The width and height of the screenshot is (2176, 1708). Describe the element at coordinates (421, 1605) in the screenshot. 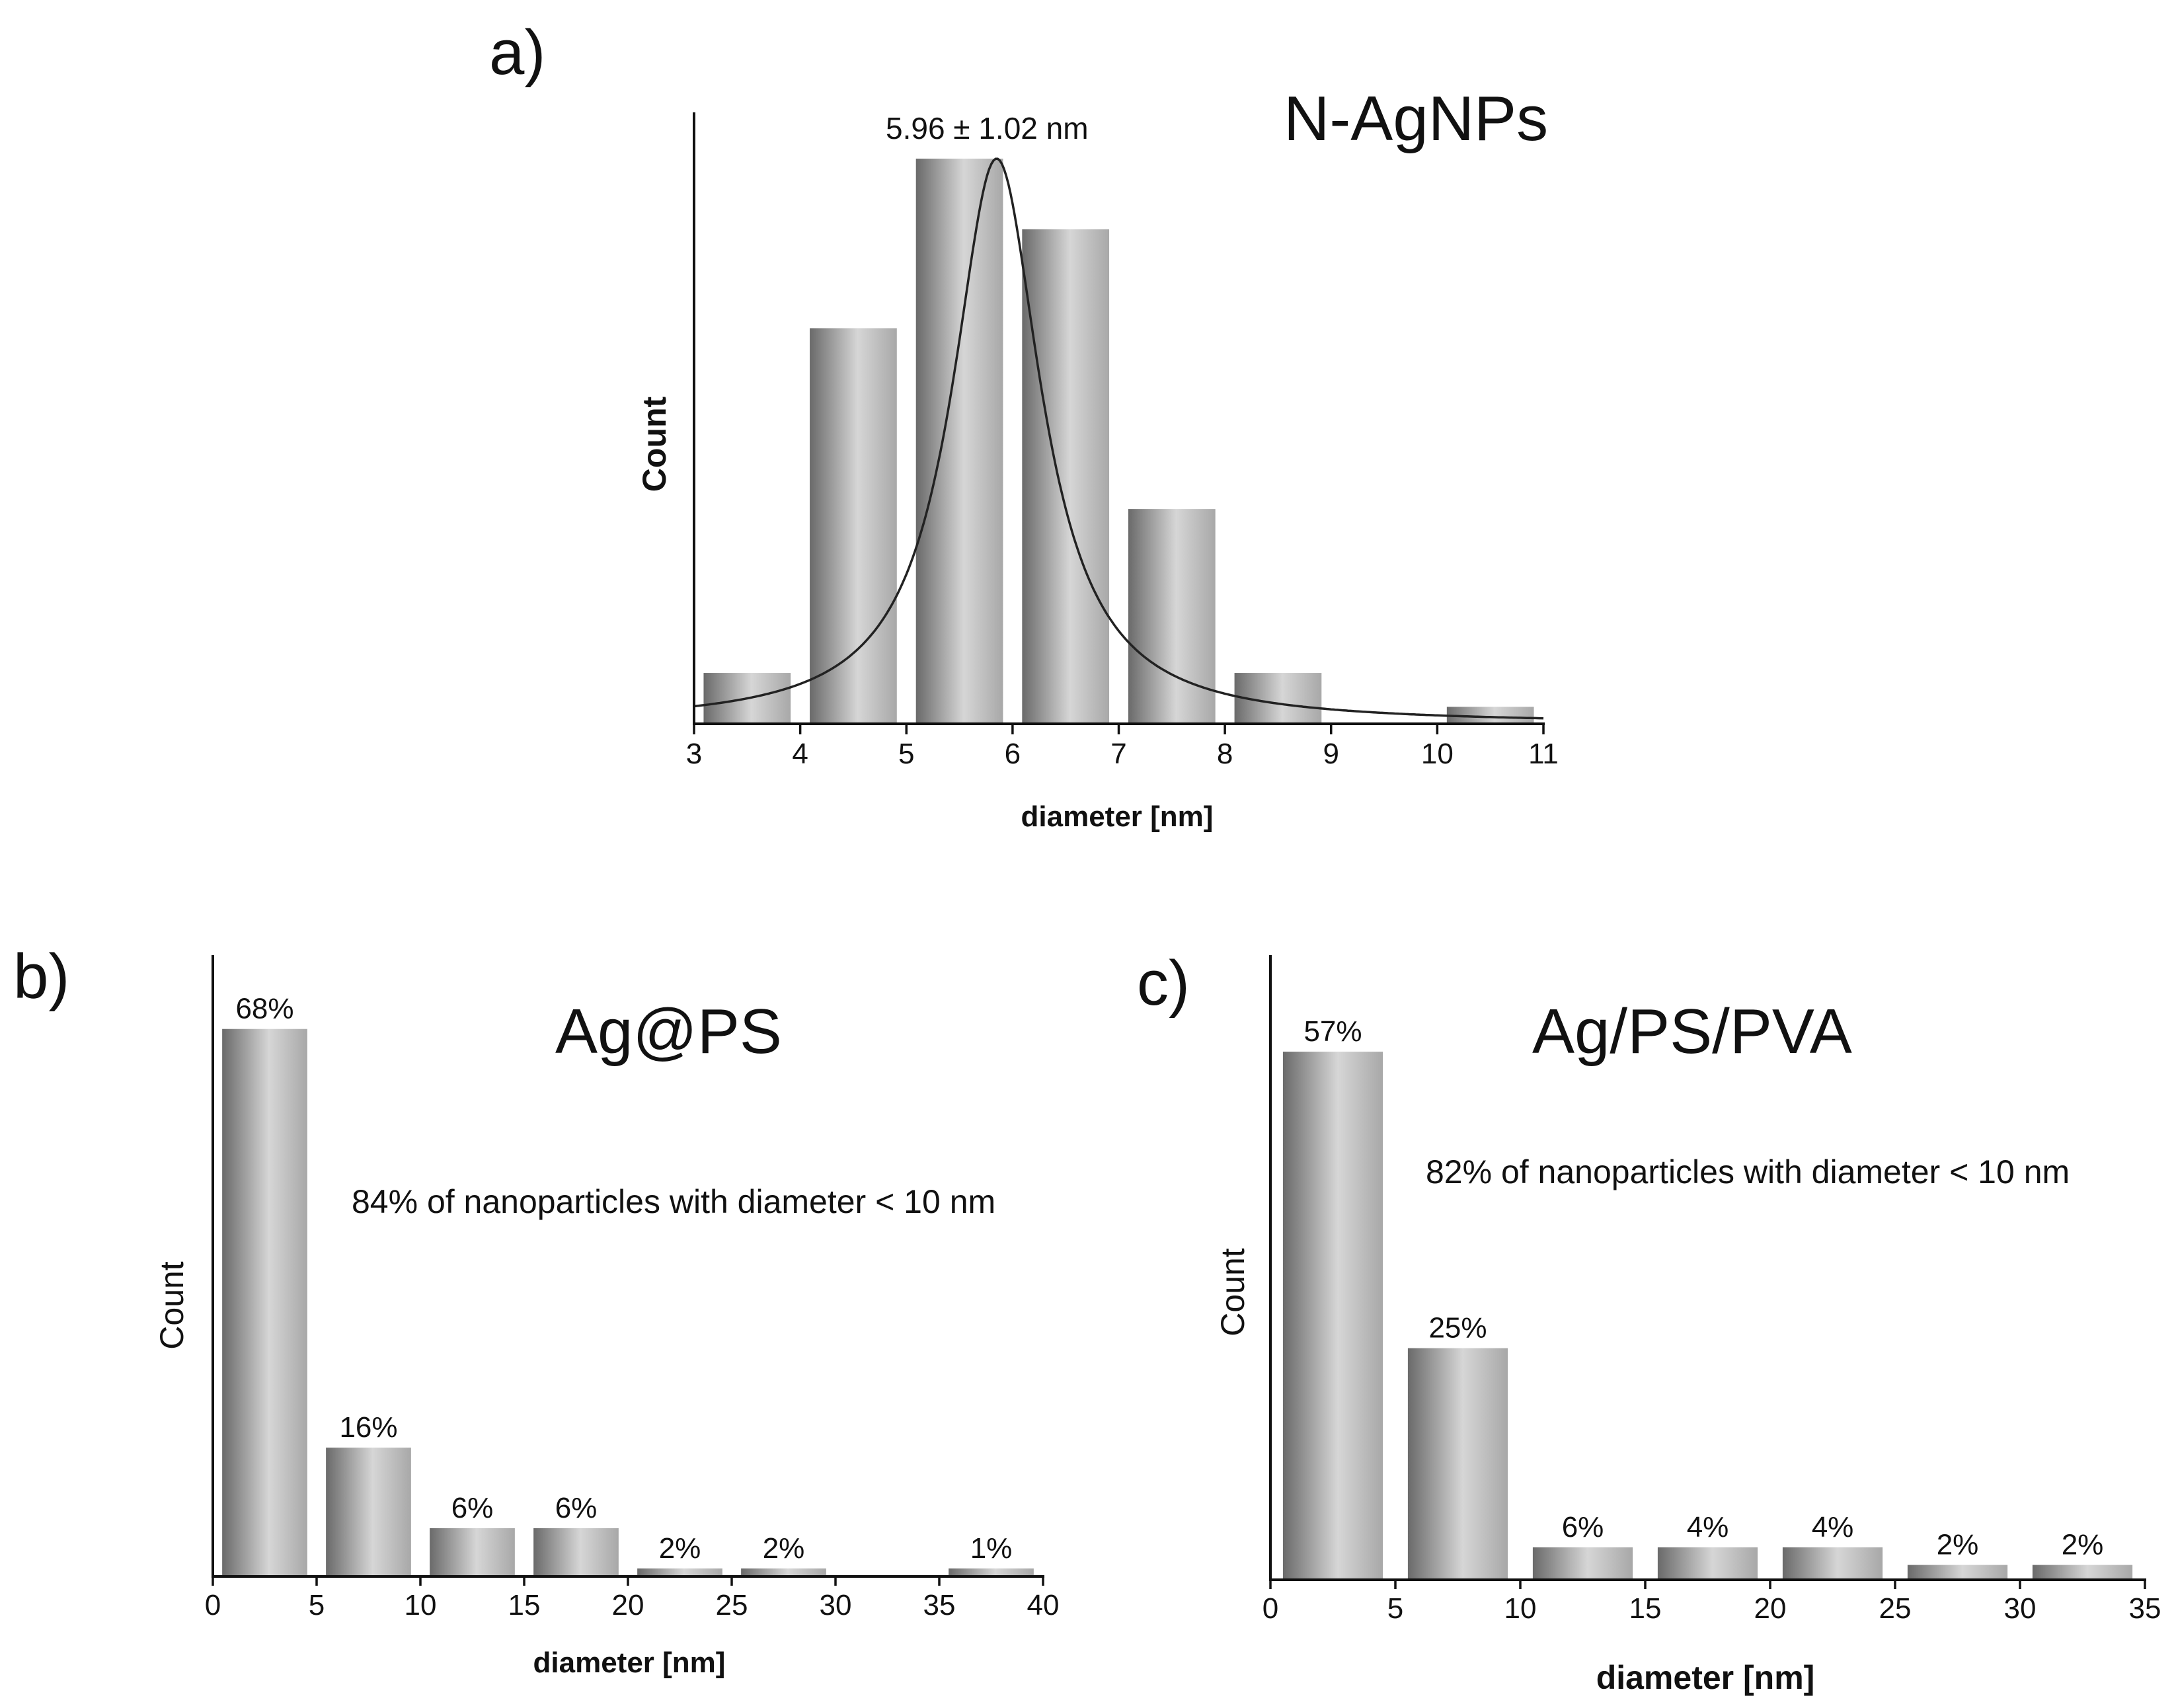

I see `panel-b-x-tick-label: 10` at that location.